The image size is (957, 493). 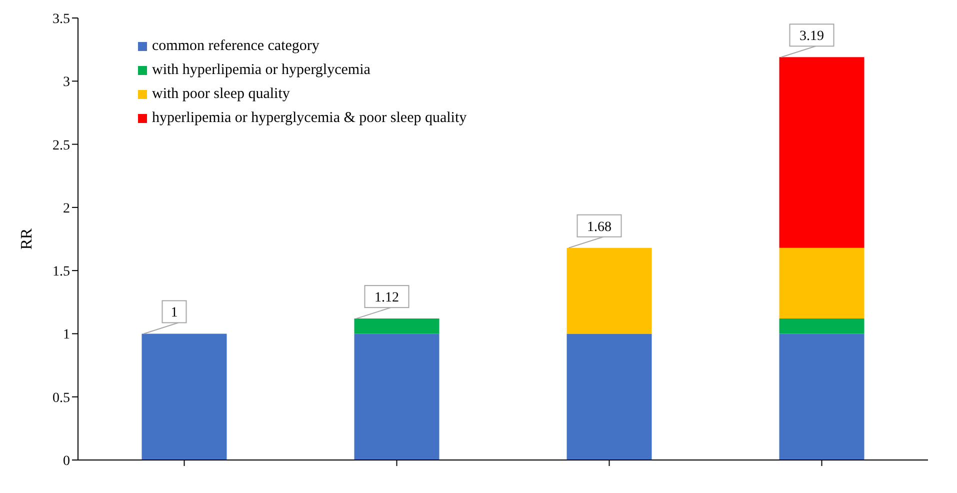 I want to click on y-tick-label: 1, so click(x=66, y=335).